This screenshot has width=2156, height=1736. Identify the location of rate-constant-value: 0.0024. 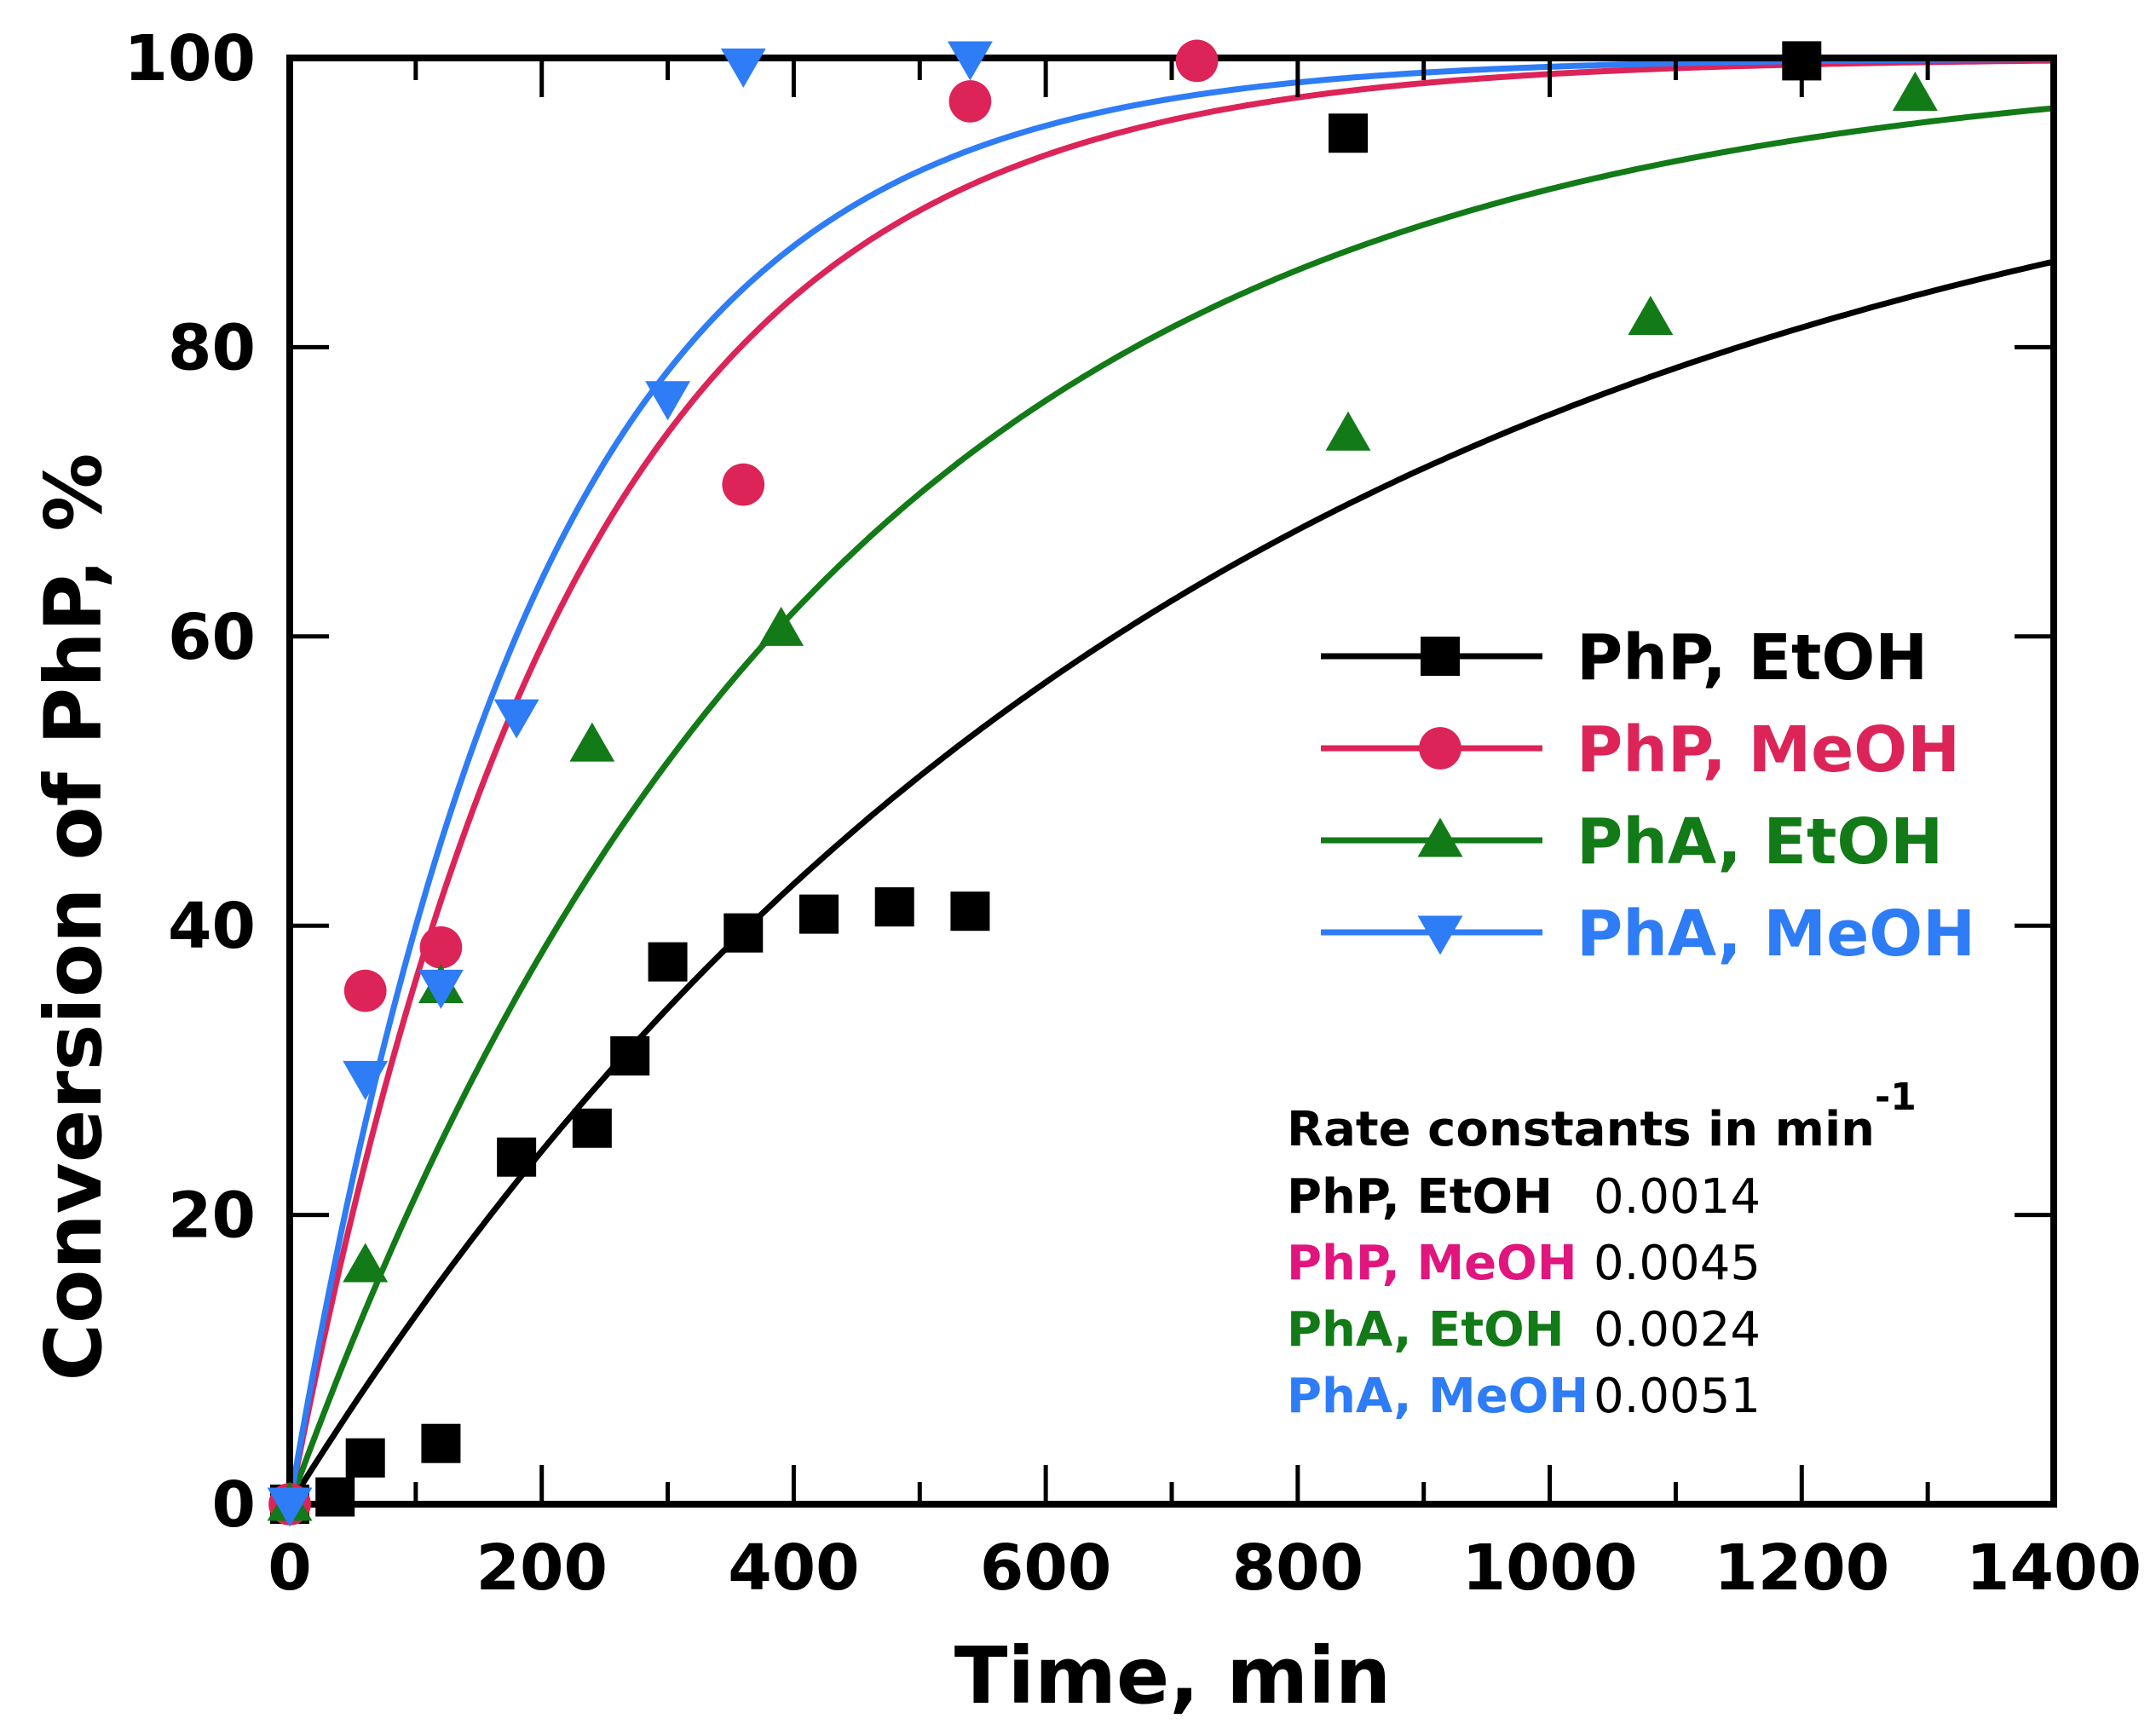
(1677, 1330).